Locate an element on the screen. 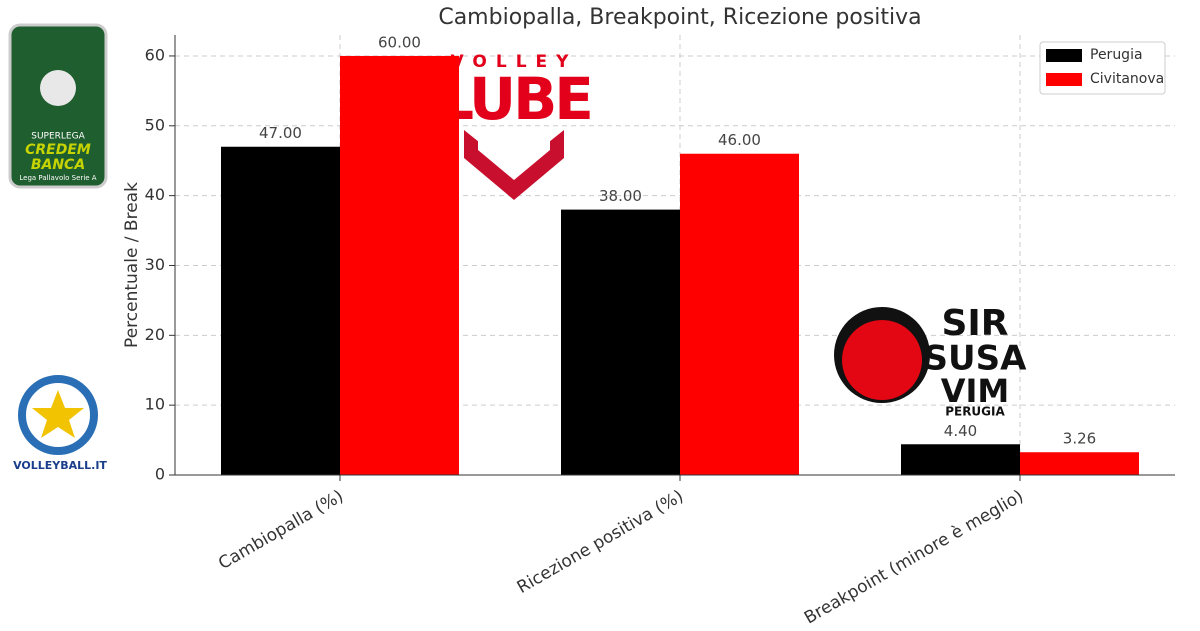 Image resolution: width=1200 pixels, height=631 pixels. y-tick-label: 20 is located at coordinates (155, 334).